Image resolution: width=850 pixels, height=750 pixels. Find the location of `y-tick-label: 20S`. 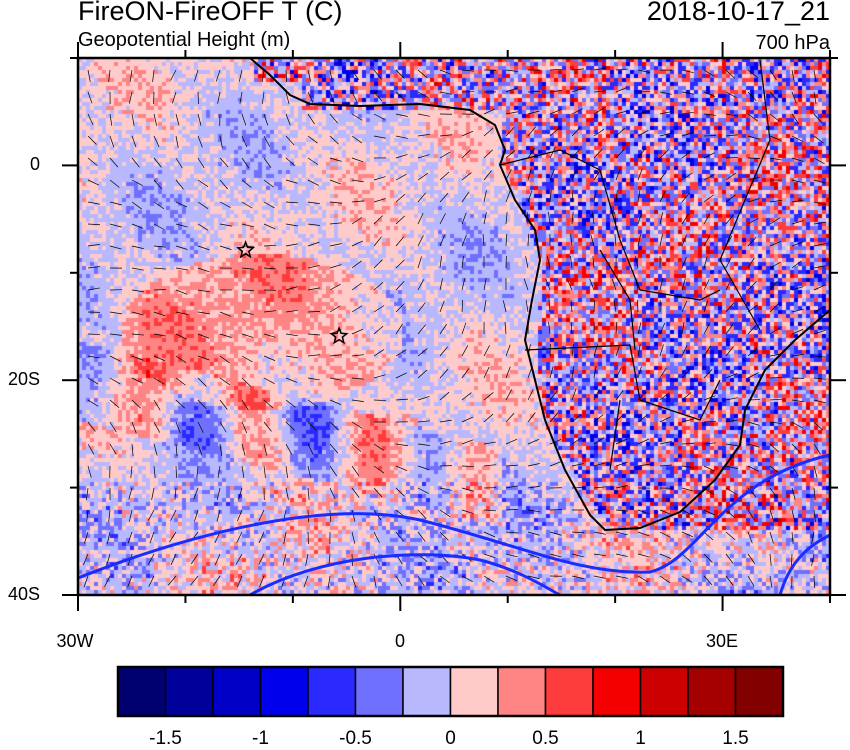

y-tick-label: 20S is located at coordinates (23, 379).